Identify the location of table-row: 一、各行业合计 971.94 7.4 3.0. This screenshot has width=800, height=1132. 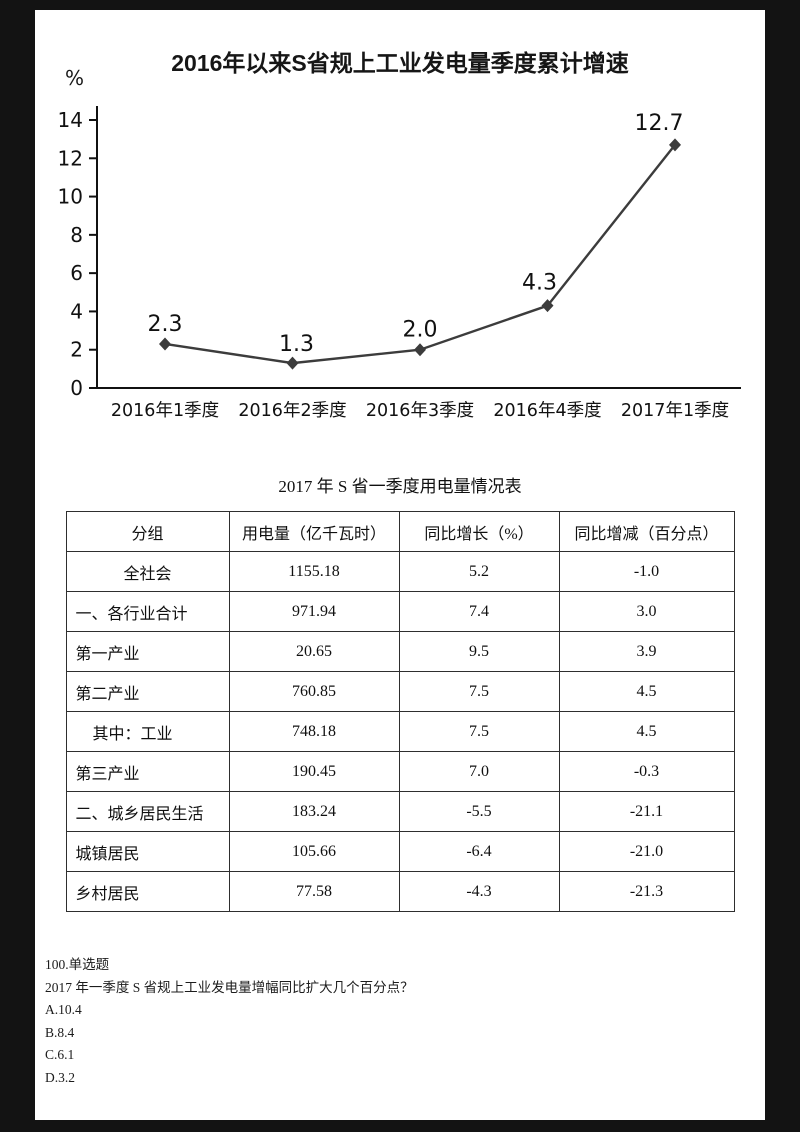
(400, 611).